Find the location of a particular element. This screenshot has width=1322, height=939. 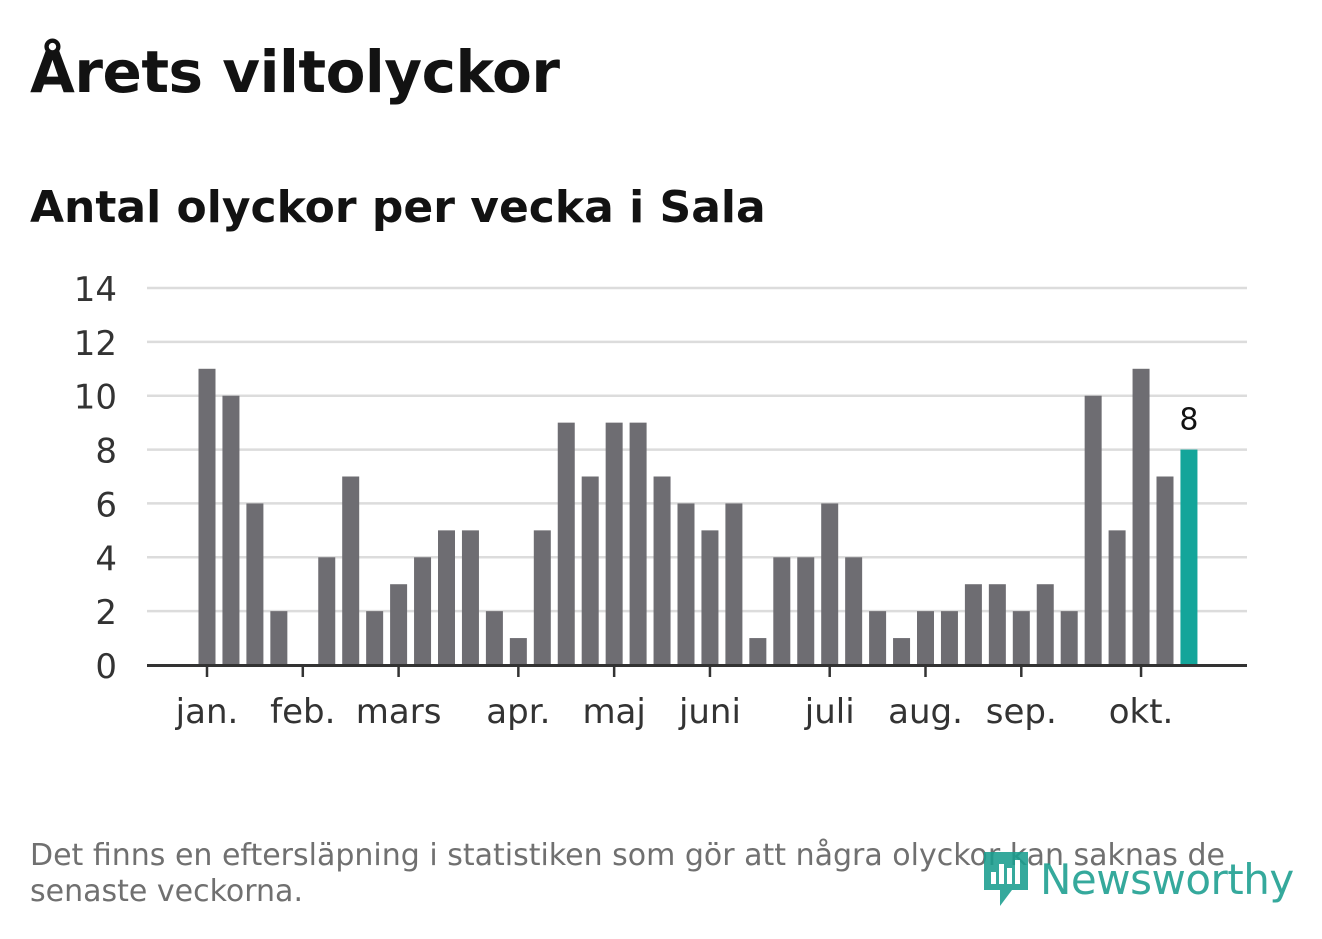

y-tick-label: 8 is located at coordinates (106, 452).